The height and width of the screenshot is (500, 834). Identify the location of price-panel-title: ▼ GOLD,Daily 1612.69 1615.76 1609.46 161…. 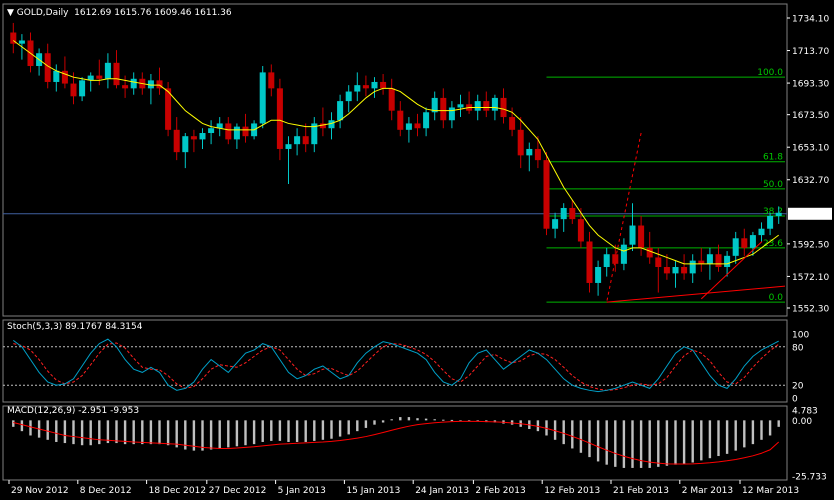
(119, 13).